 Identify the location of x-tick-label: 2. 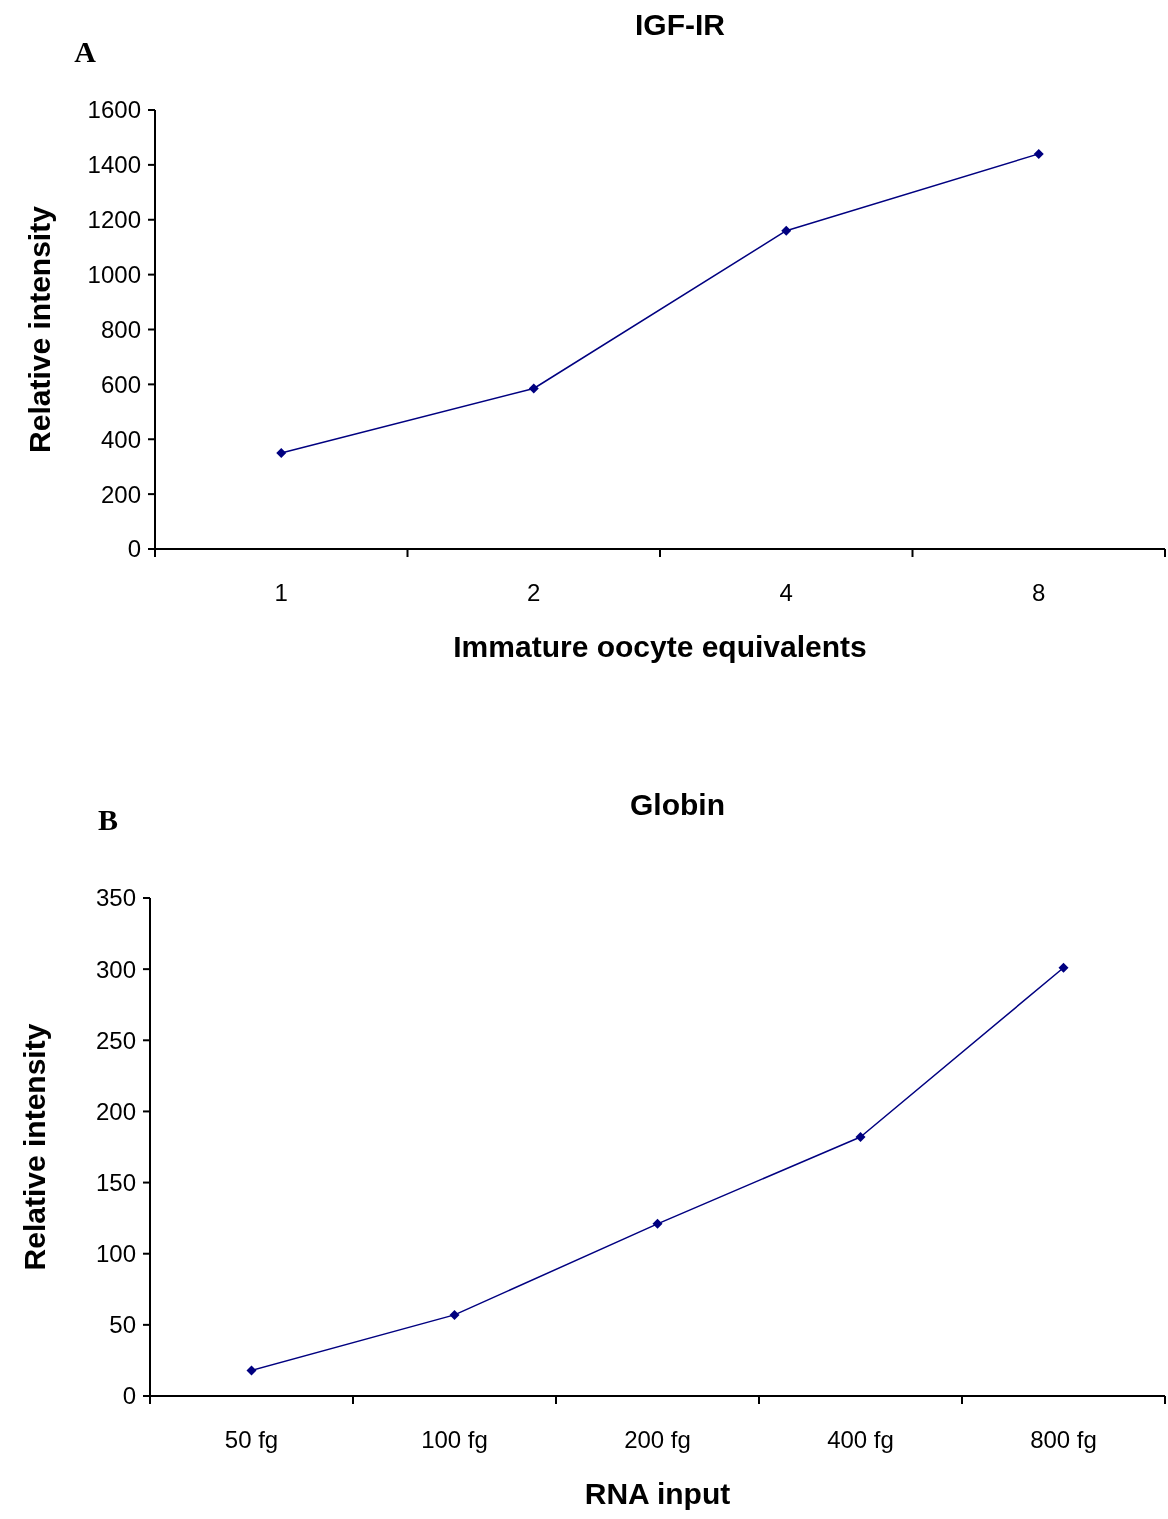
(534, 592).